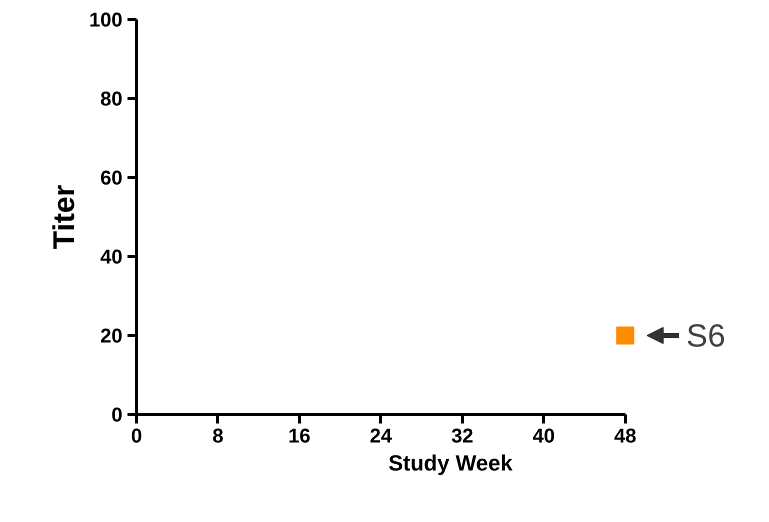 This screenshot has height=522, width=769. Describe the element at coordinates (111, 99) in the screenshot. I see `y-tick-label: 80` at that location.